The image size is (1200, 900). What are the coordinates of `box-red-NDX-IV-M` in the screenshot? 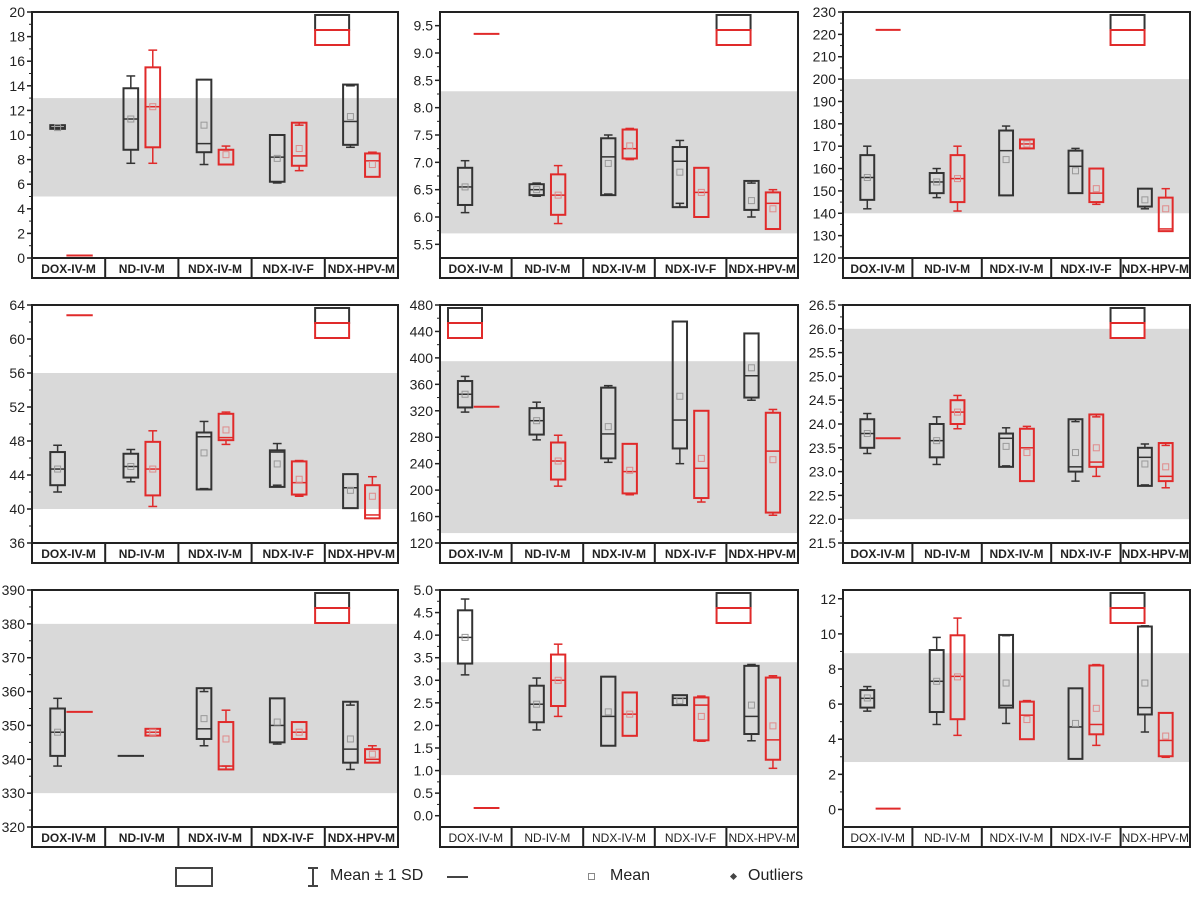 It's located at (629, 144).